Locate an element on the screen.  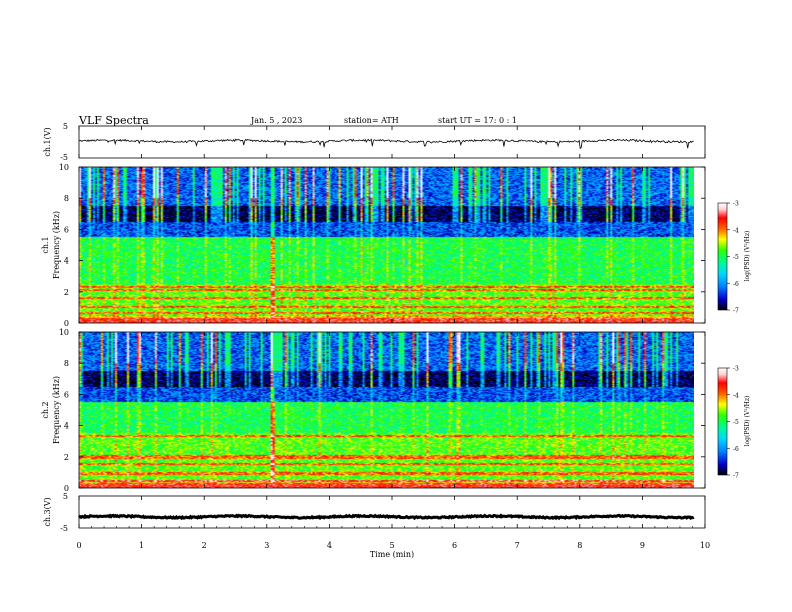
x-tick-label: 0 is located at coordinates (78, 545).